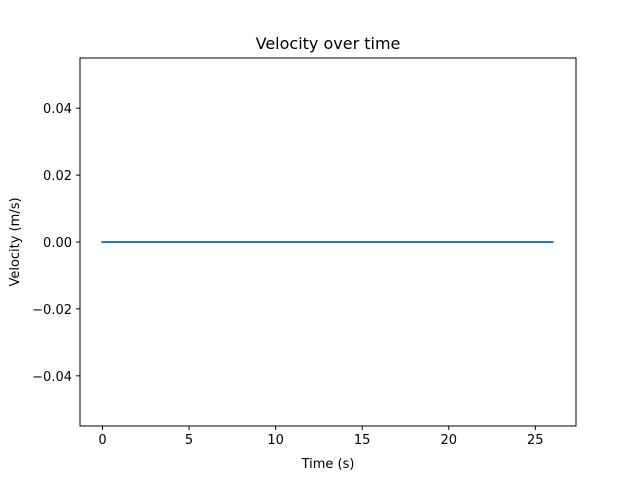 Image resolution: width=640 pixels, height=480 pixels. I want to click on y-axis-ticks: −0.04 −0.02 0.00 0.02 0.04, so click(56, 243).